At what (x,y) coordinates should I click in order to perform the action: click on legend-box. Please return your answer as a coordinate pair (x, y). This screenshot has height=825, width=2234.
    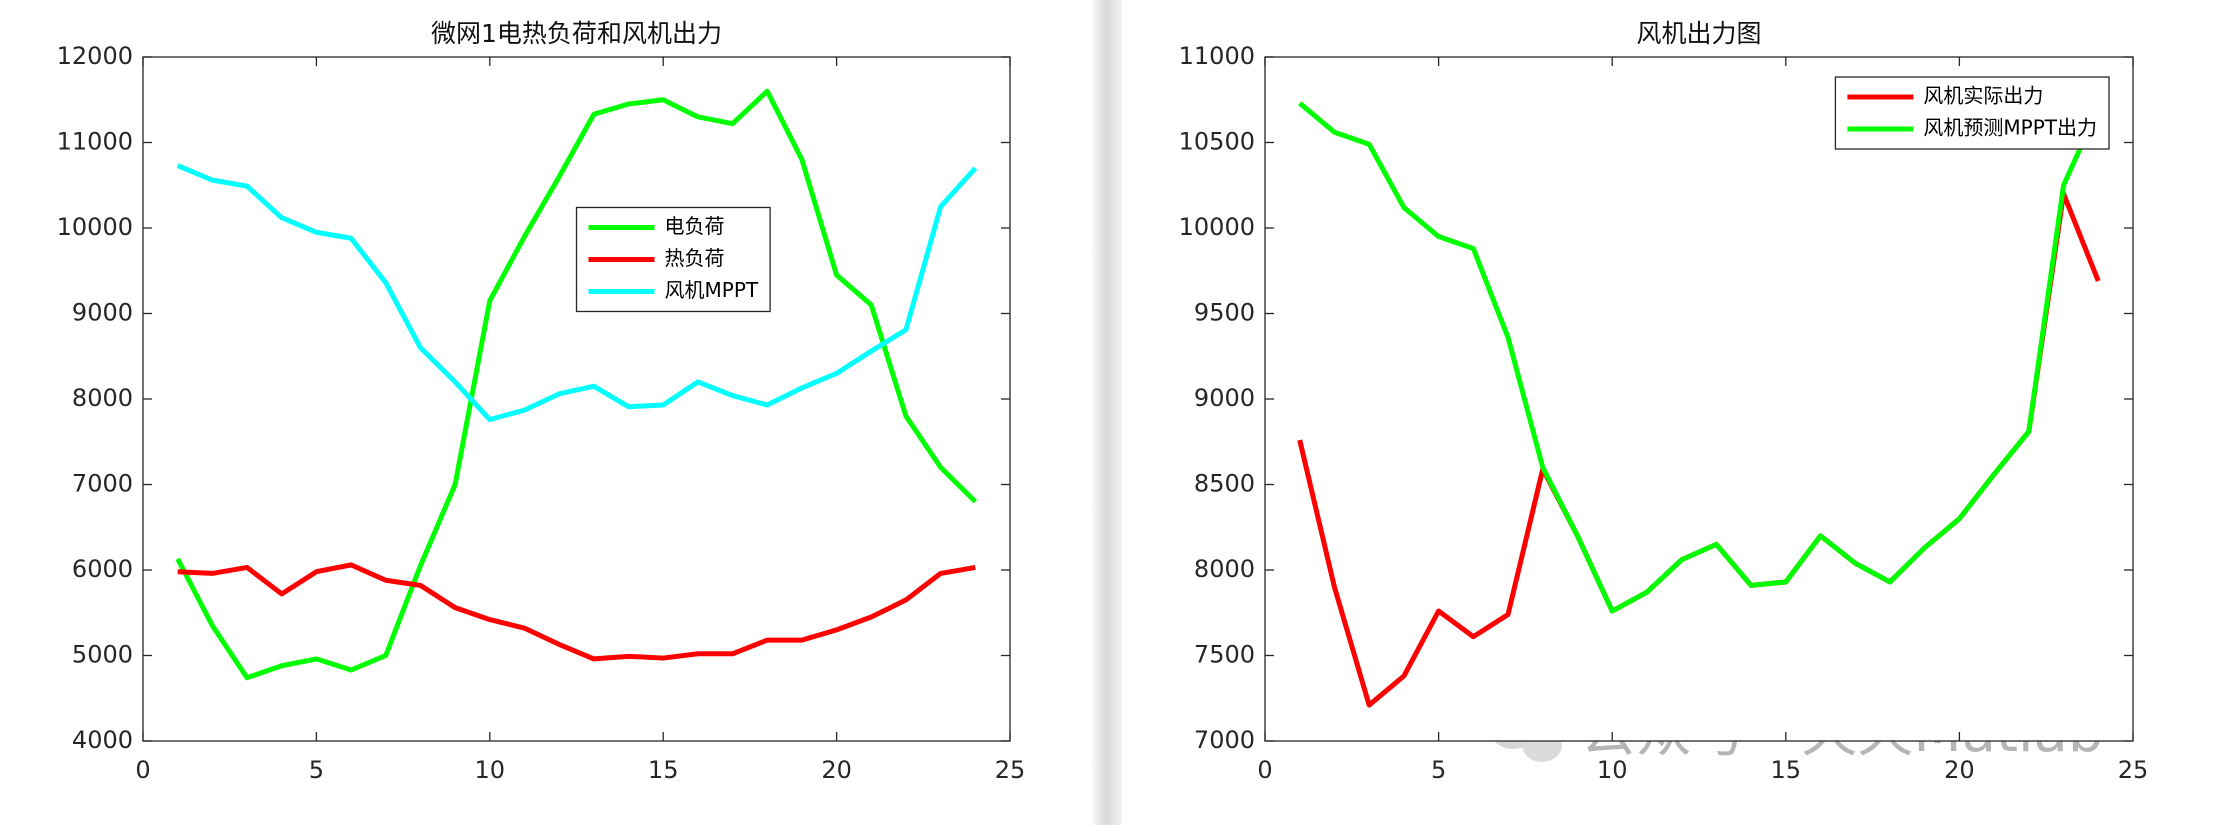
    Looking at the image, I should click on (1972, 113).